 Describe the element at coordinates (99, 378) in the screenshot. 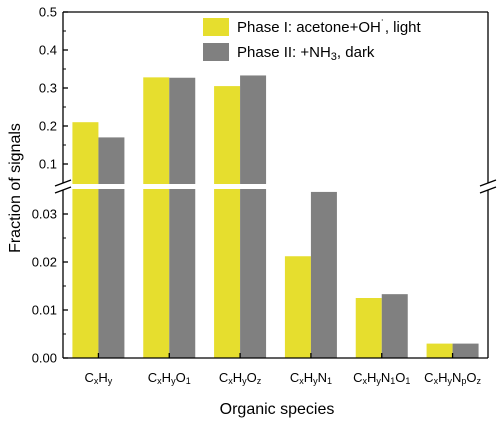

I see `x-tick-label-cxhy: CxHy` at that location.